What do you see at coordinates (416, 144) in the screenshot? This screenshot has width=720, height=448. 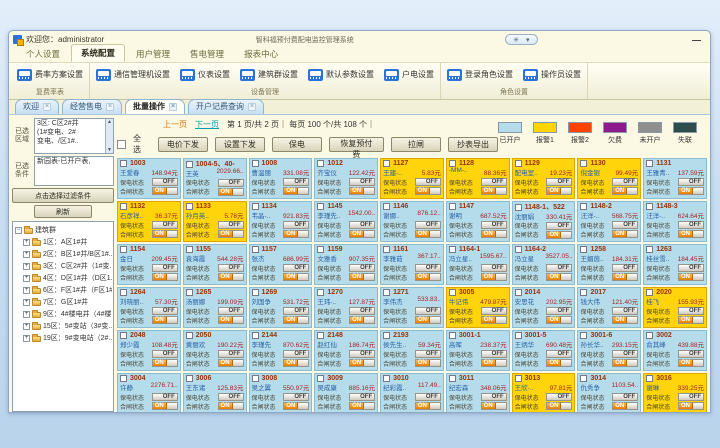 I see `trip-switch-button: 拉闸` at bounding box center [416, 144].